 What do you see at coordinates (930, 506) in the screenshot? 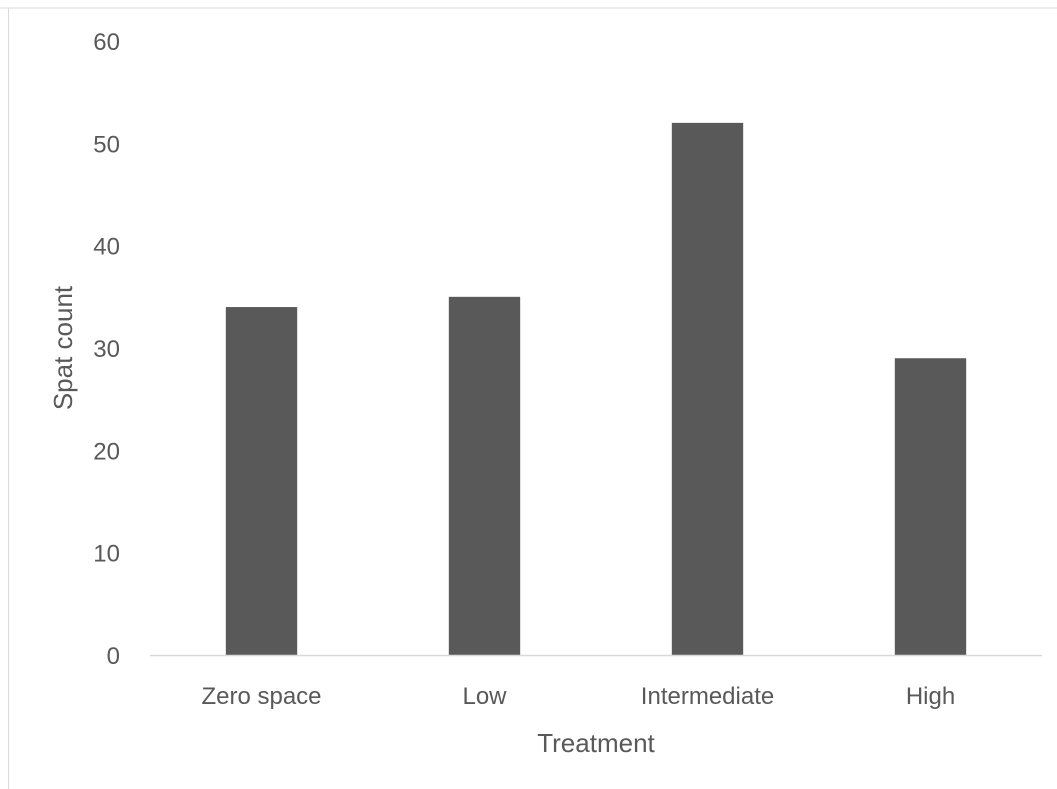
I see `bar-high` at bounding box center [930, 506].